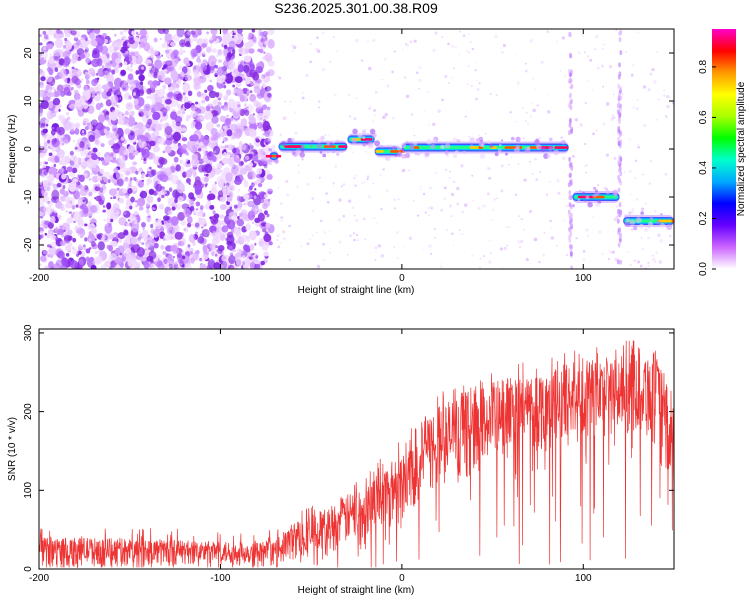 The height and width of the screenshot is (600, 750). I want to click on y-tick-label: 20, so click(28, 53).